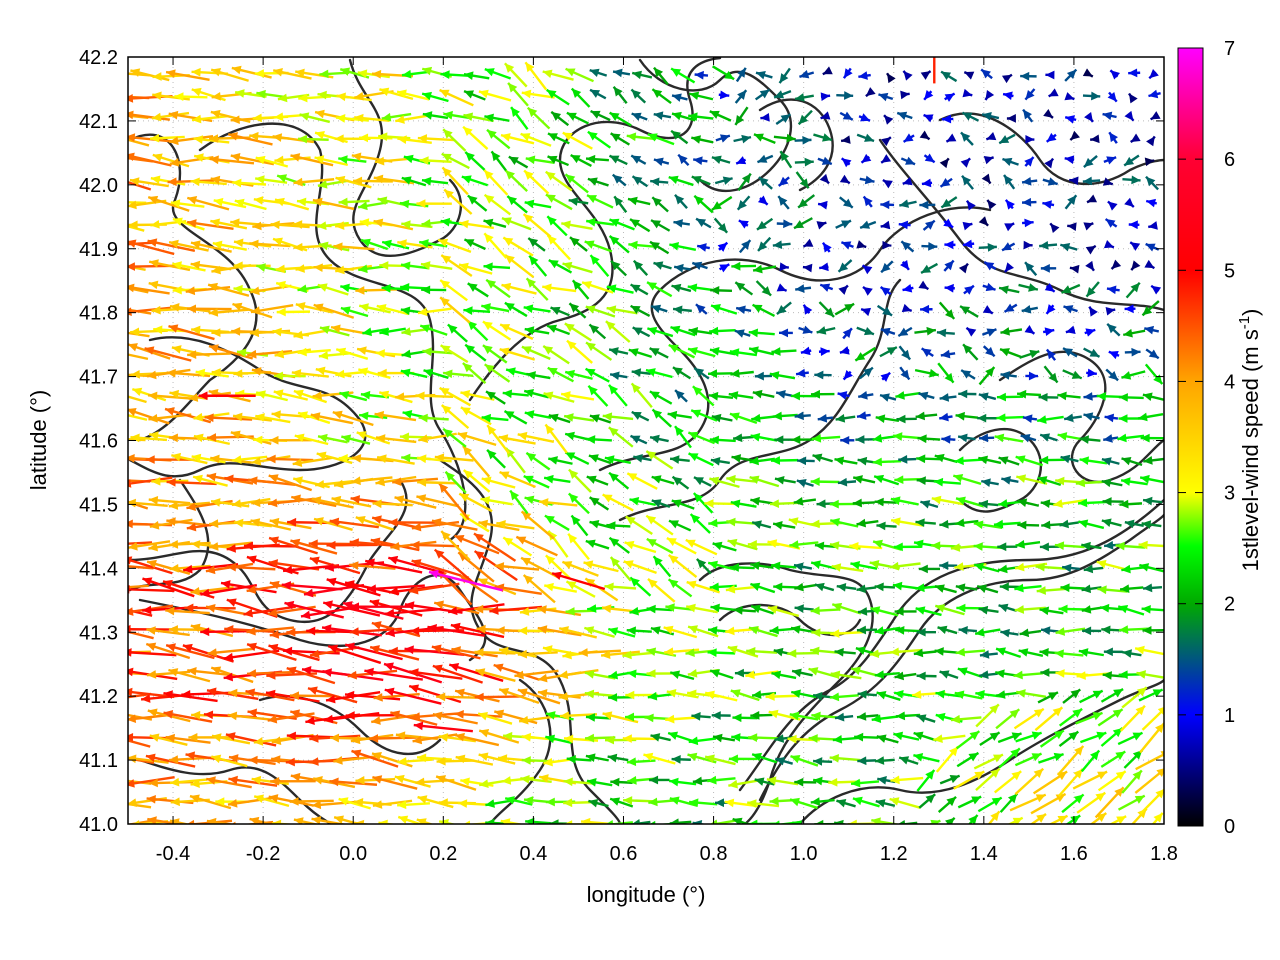 The image size is (1280, 960). What do you see at coordinates (247, 407) in the screenshot?
I see `contour-line` at bounding box center [247, 407].